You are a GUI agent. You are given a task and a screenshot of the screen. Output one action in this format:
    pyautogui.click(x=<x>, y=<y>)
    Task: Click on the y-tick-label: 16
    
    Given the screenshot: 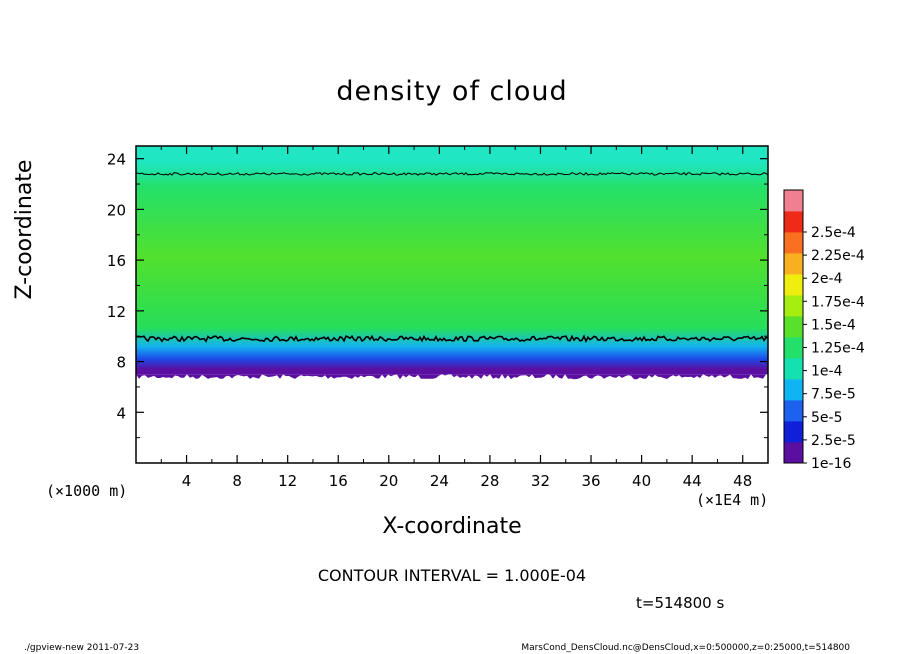 What is the action you would take?
    pyautogui.click(x=116, y=261)
    